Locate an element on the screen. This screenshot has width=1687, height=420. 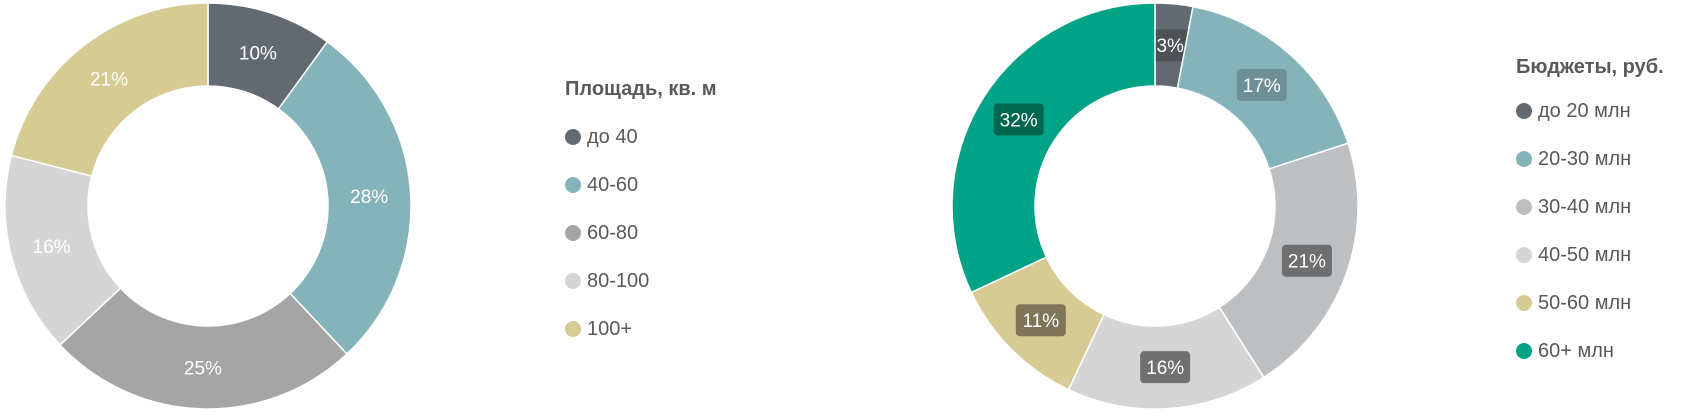
legend-label: 60-80 is located at coordinates (613, 232).